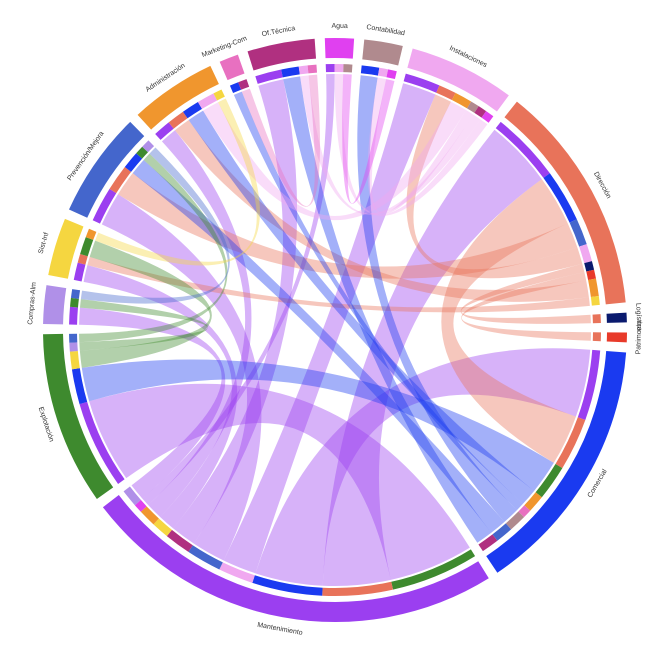 The height and width of the screenshot is (648, 670). Describe the element at coordinates (339, 26) in the screenshot. I see `sector-label: Agua` at that location.